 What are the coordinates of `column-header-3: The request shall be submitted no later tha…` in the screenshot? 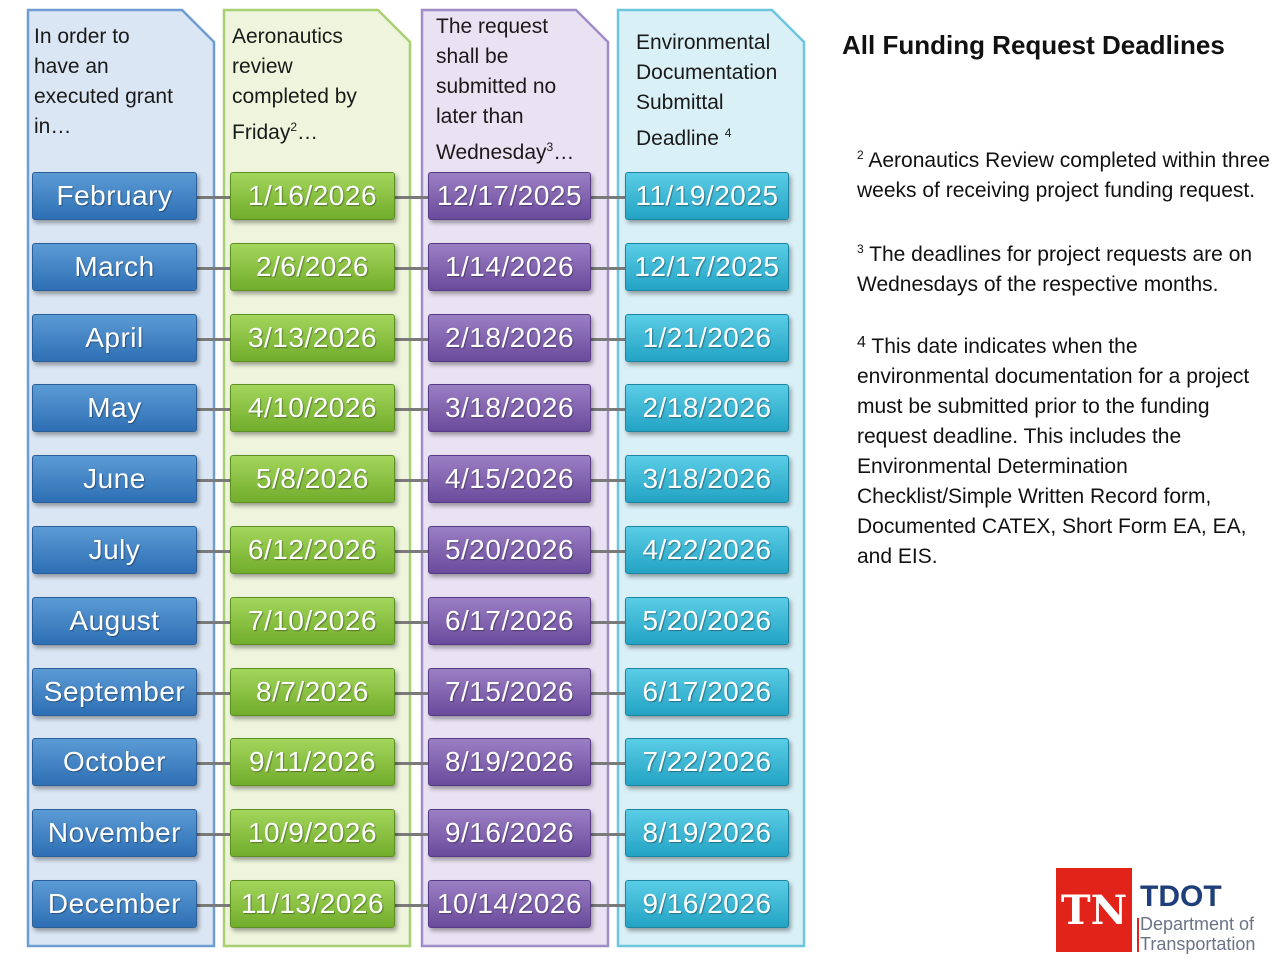 It's located at (505, 89).